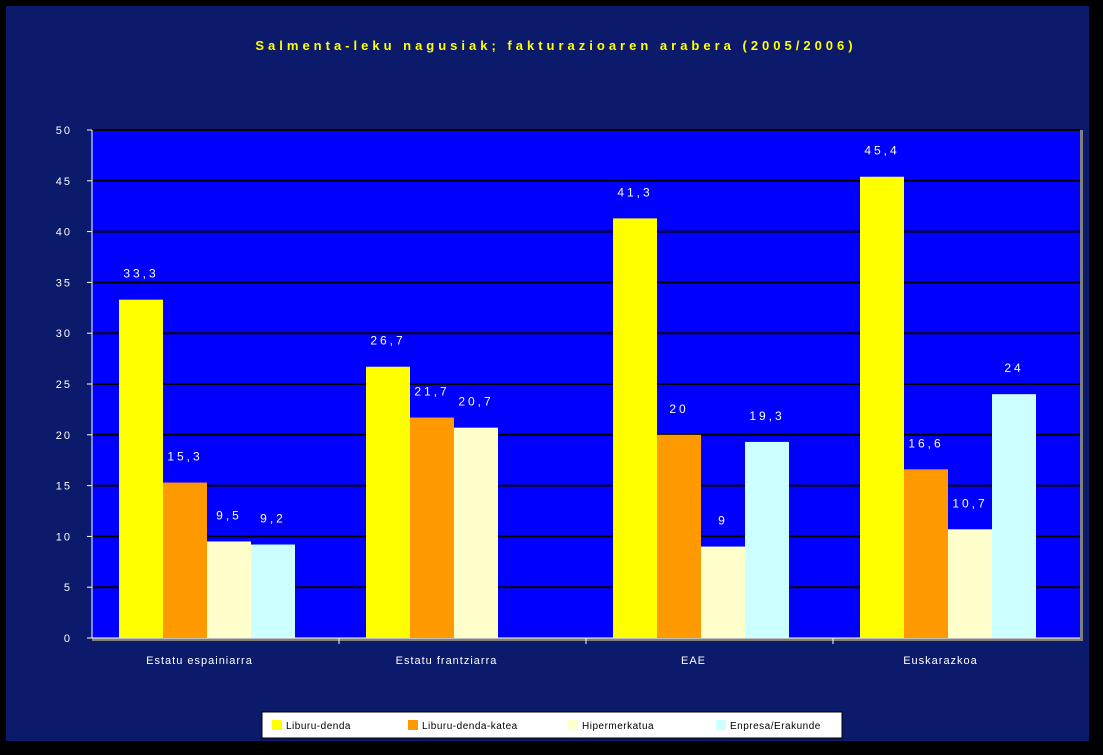  I want to click on y-tick-label: 30, so click(64, 334).